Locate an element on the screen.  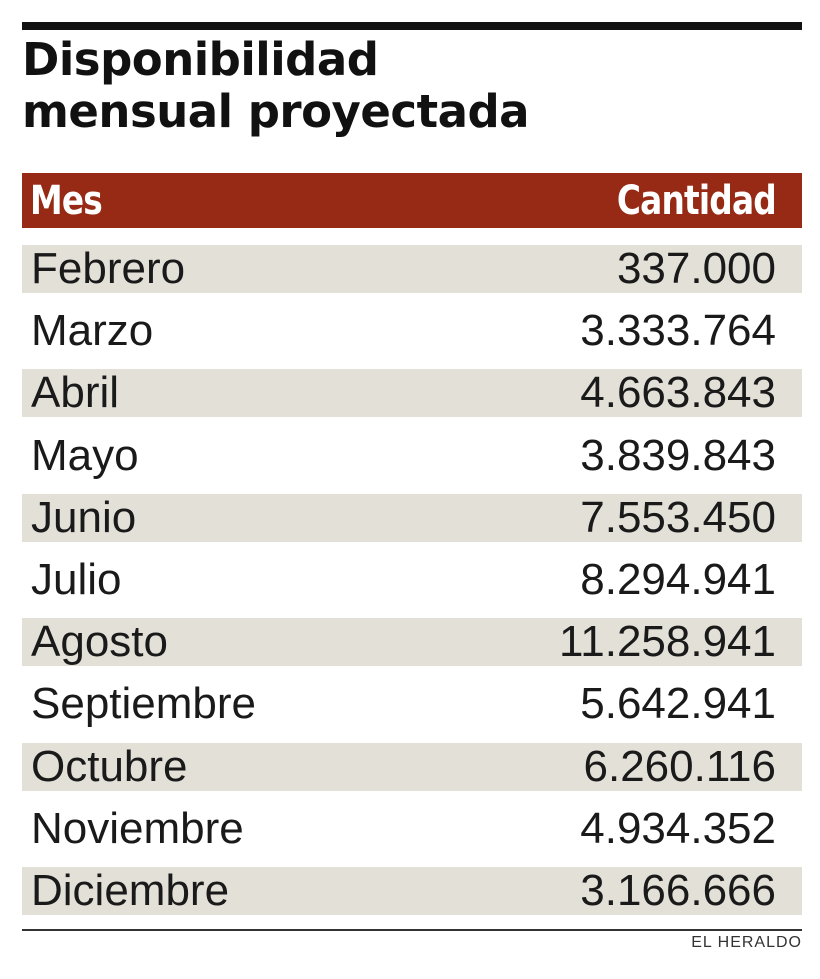
table-header-row: Mes Cantidad is located at coordinates (412, 200).